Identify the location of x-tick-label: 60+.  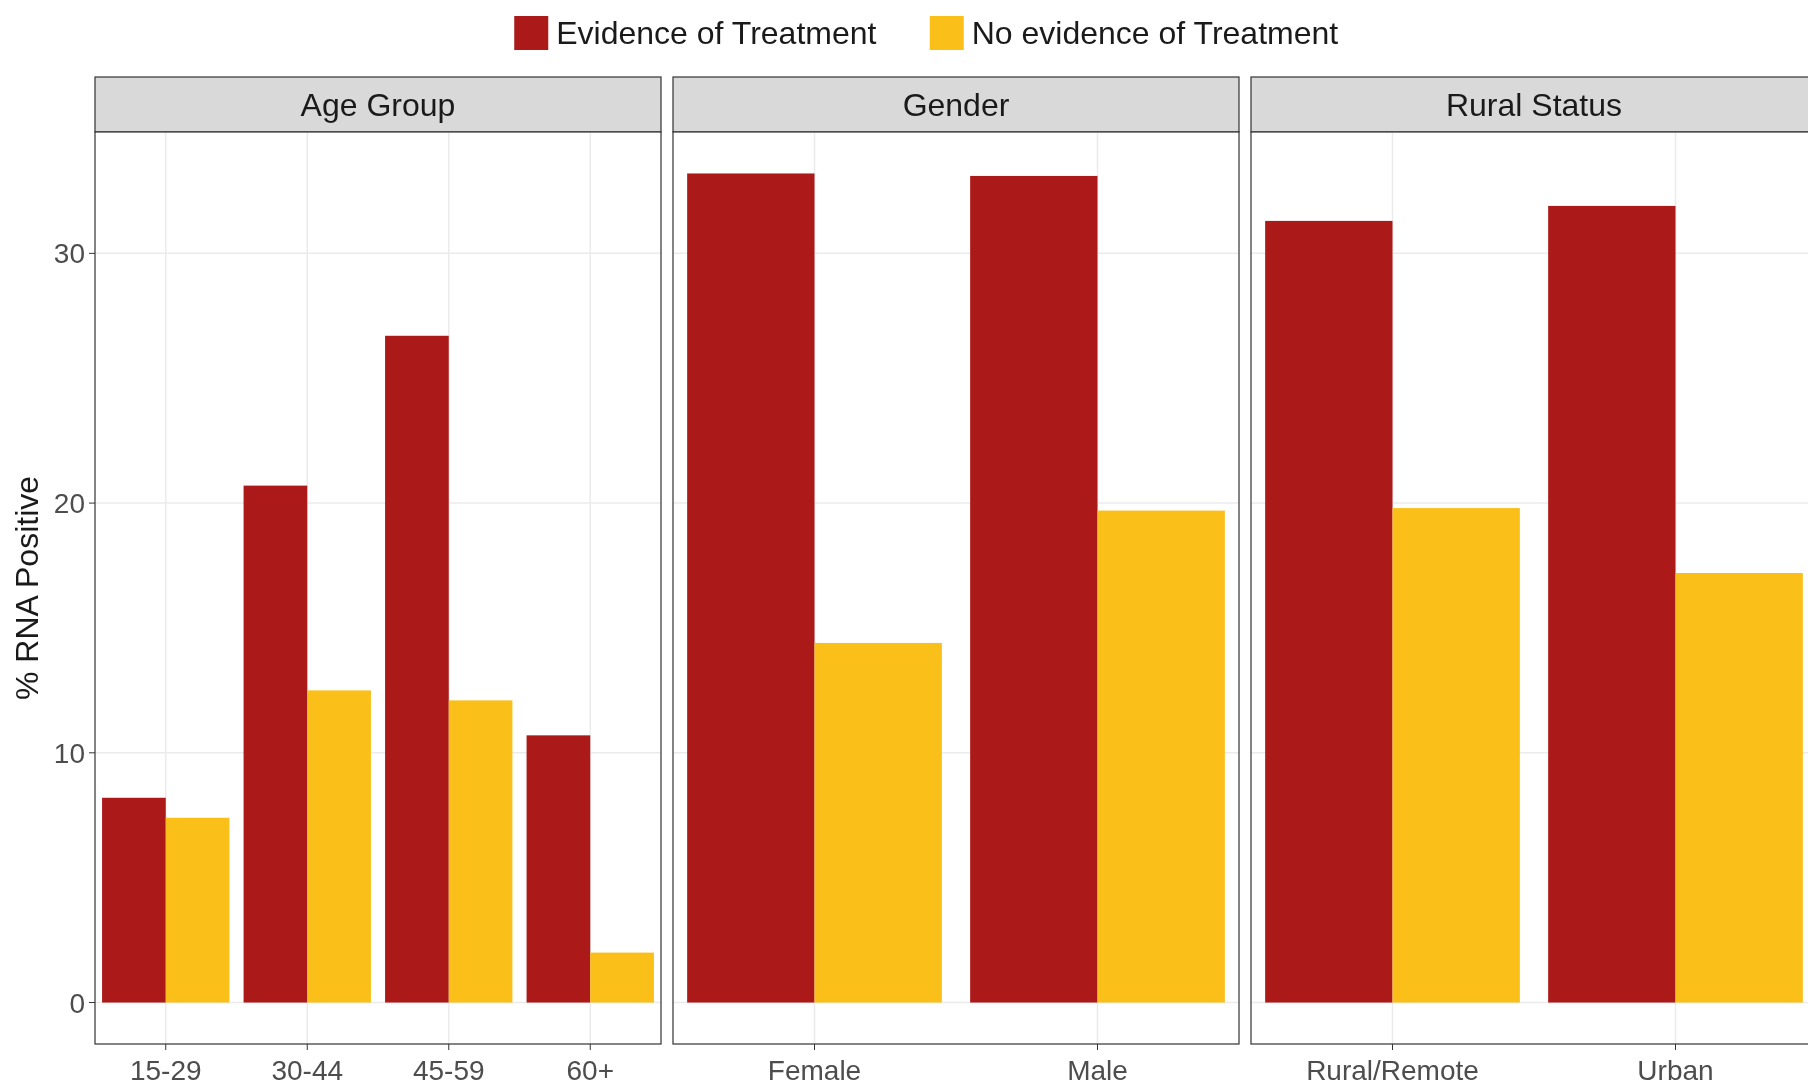
(590, 1070).